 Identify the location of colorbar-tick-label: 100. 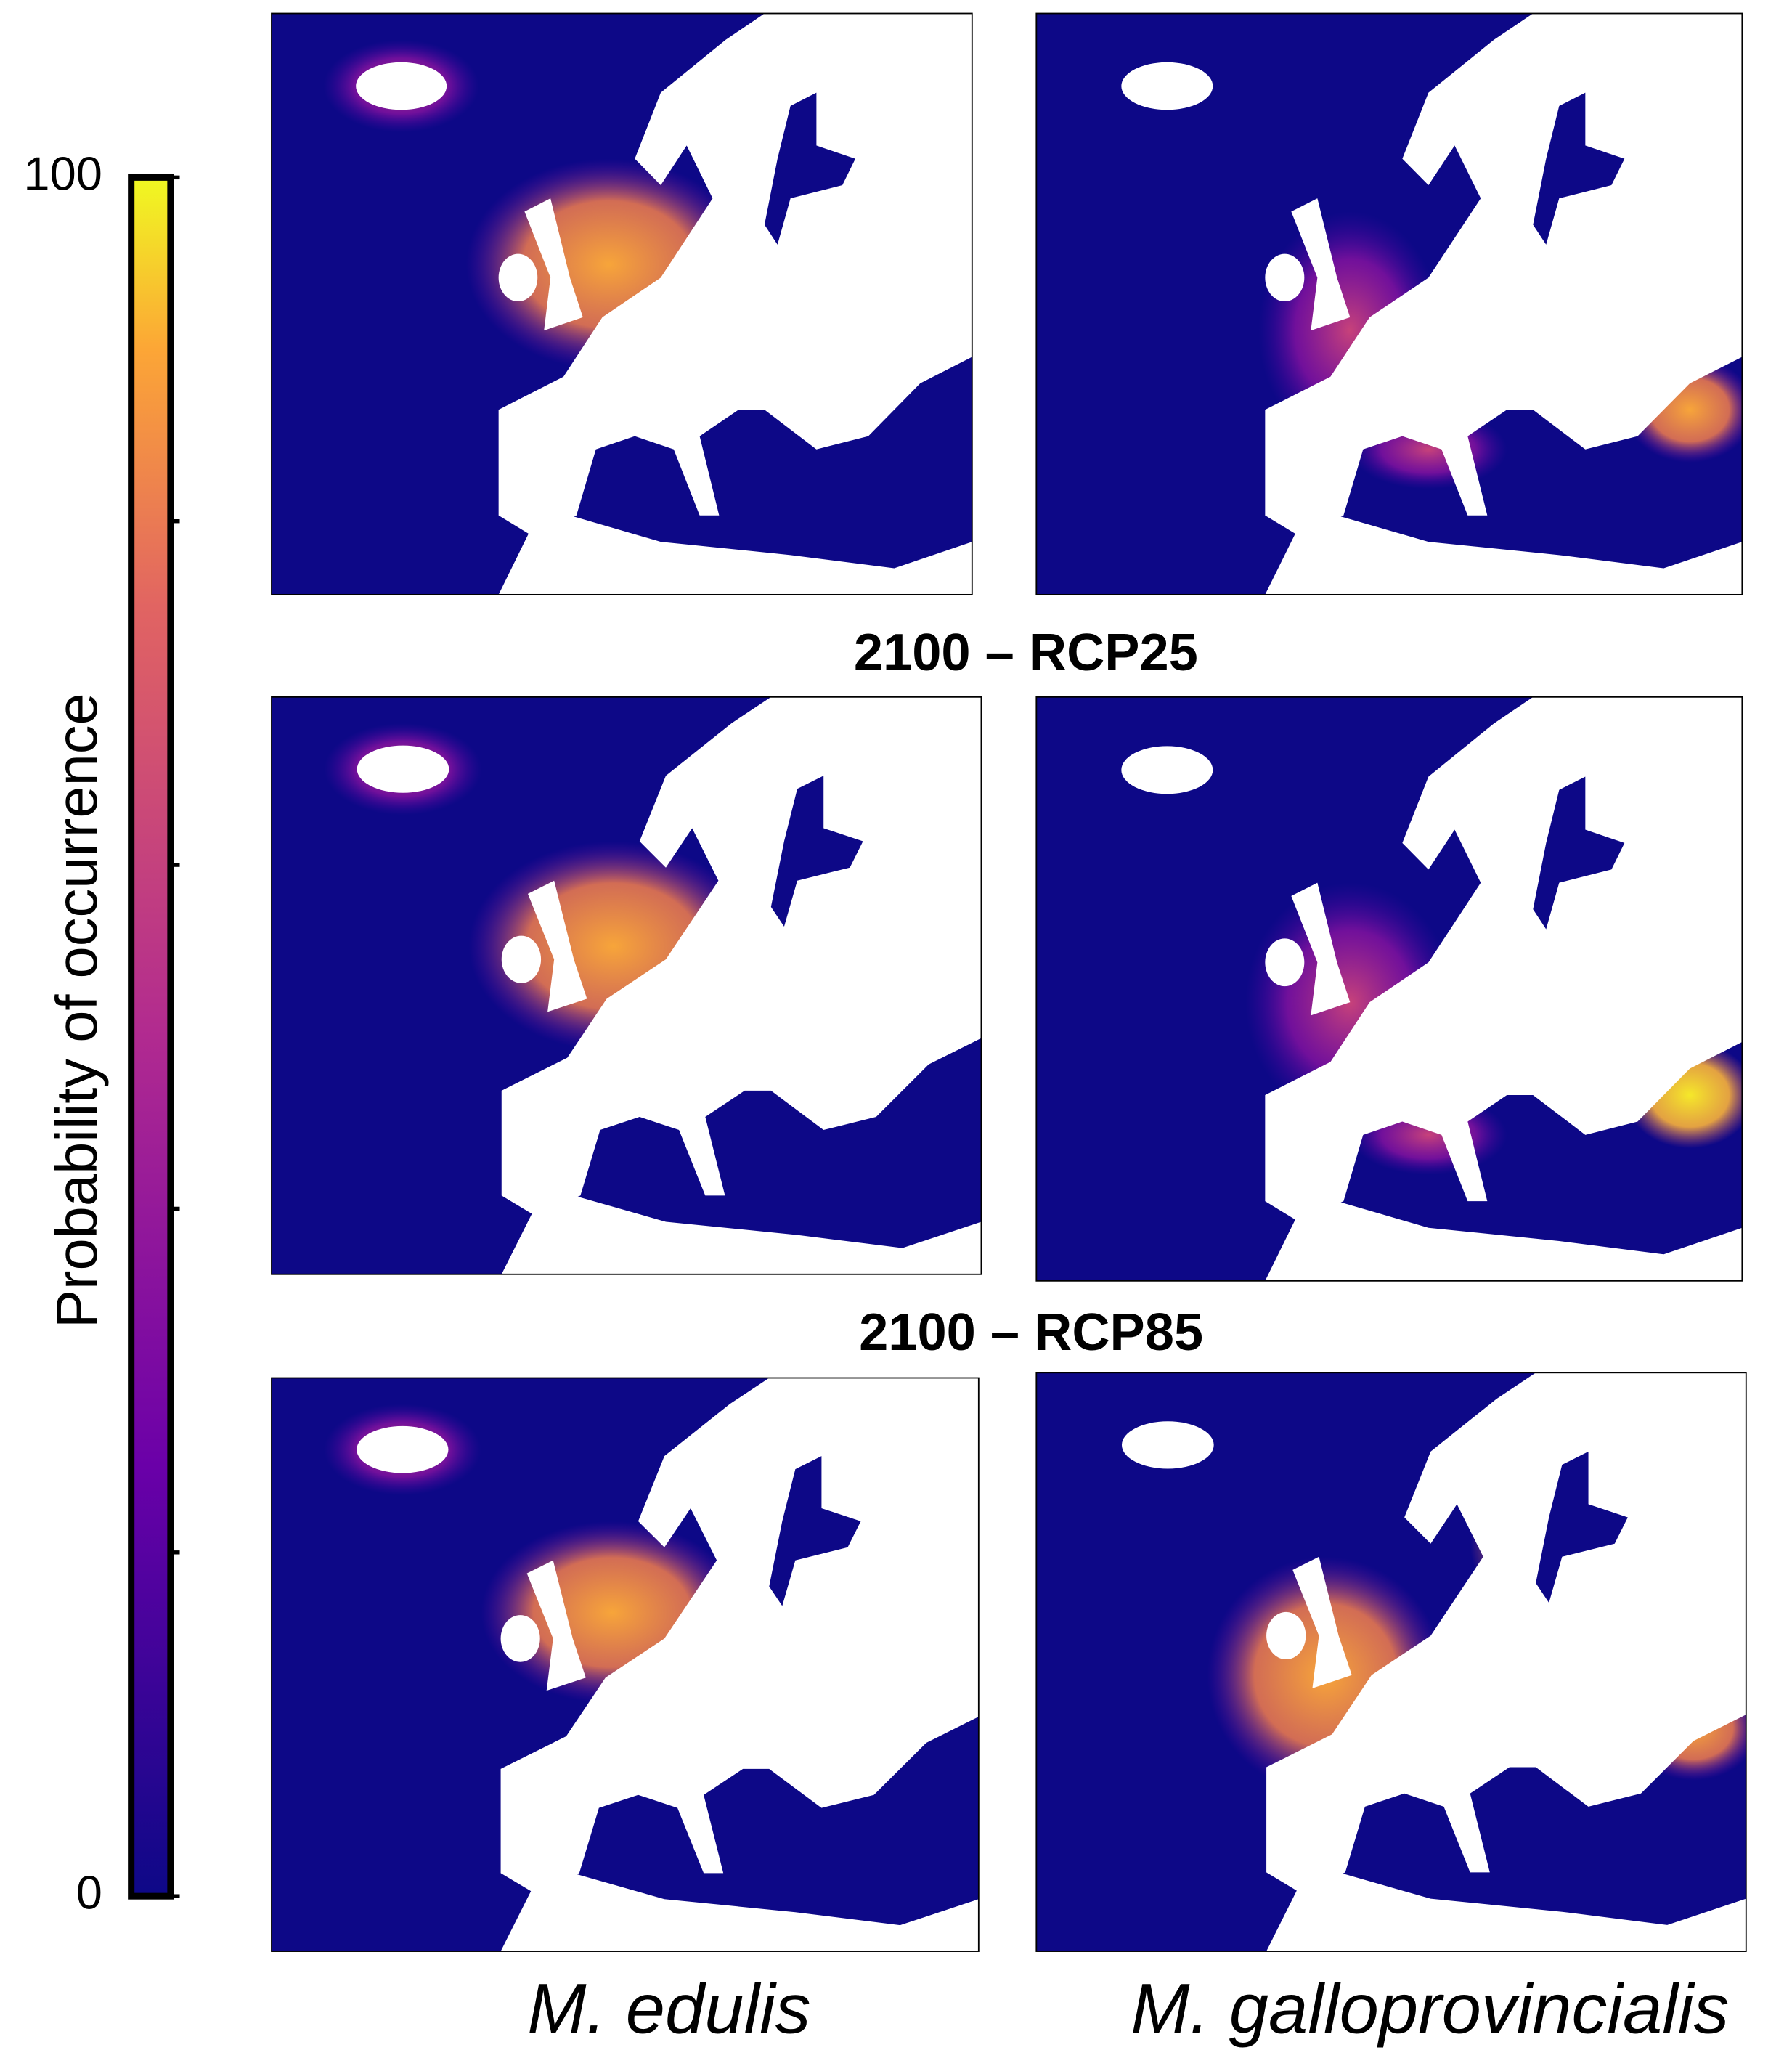
(62, 173).